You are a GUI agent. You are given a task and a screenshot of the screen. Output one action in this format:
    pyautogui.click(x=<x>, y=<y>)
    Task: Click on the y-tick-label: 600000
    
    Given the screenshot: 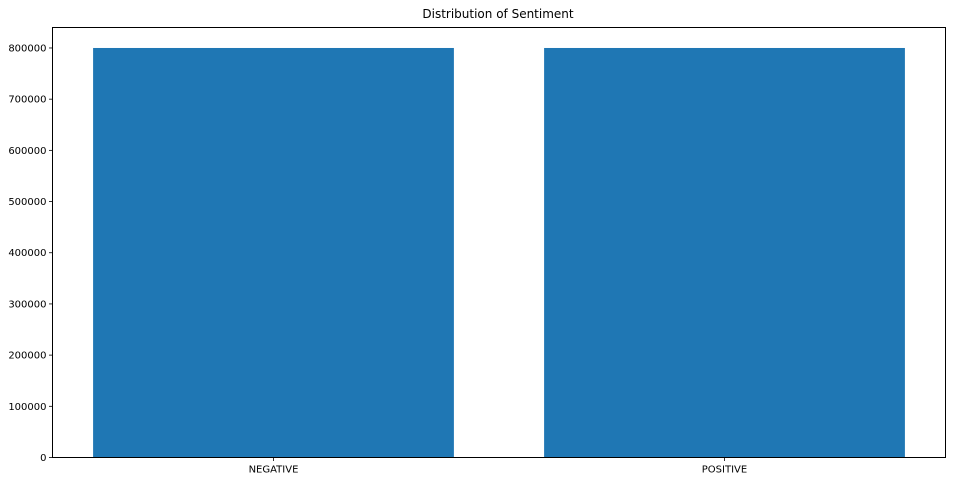 What is the action you would take?
    pyautogui.click(x=27, y=151)
    